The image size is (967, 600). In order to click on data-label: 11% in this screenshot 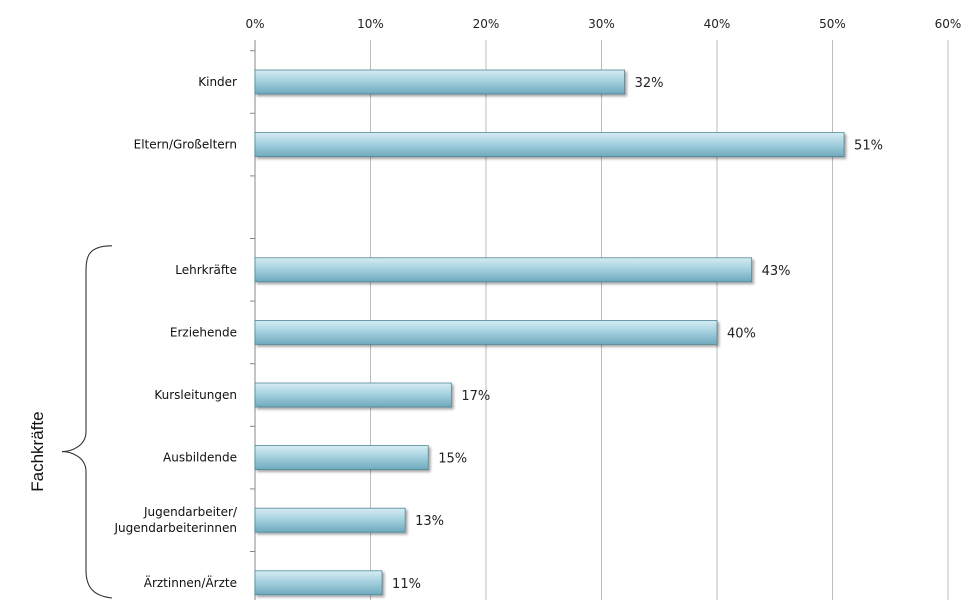, I will do `click(406, 584)`.